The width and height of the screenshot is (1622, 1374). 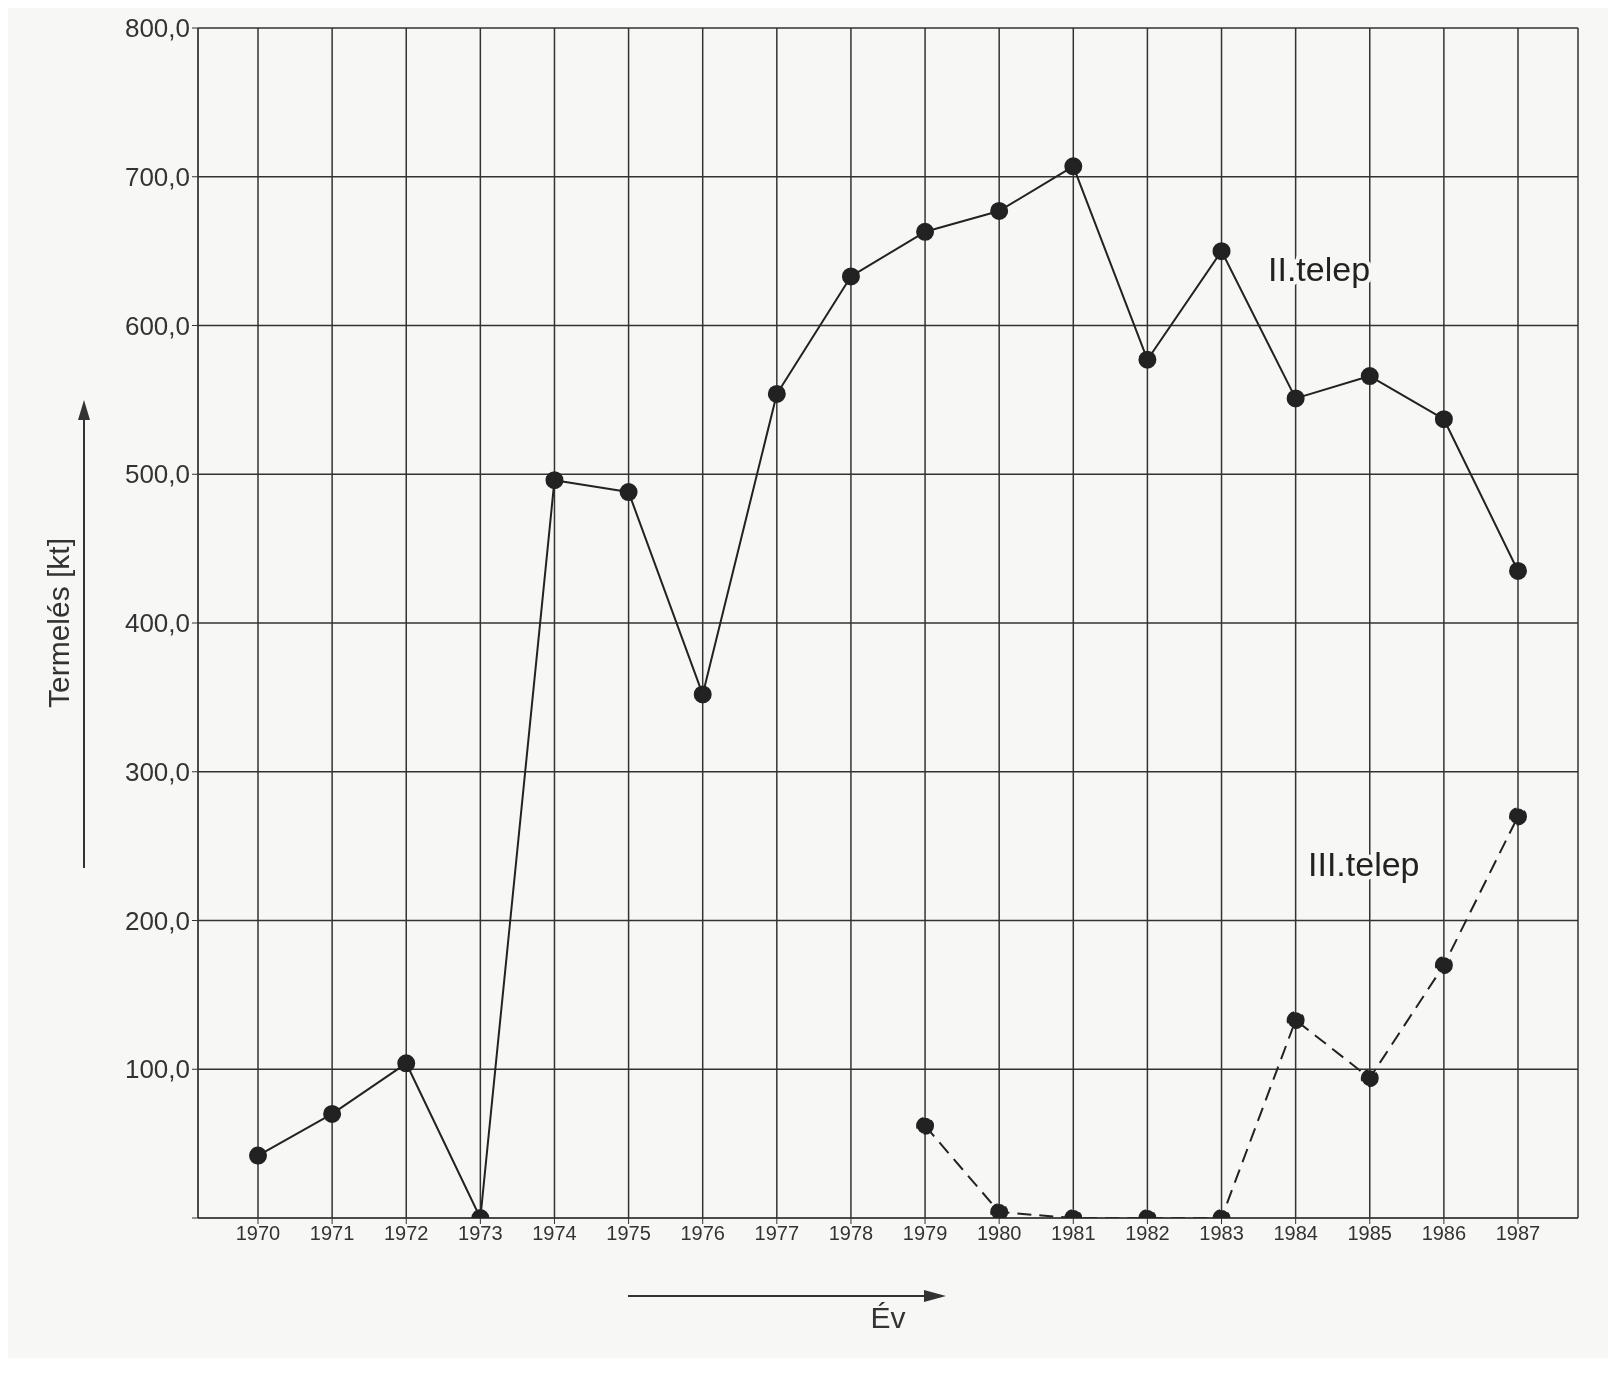 What do you see at coordinates (480, 1233) in the screenshot?
I see `x-tick-label: 1973` at bounding box center [480, 1233].